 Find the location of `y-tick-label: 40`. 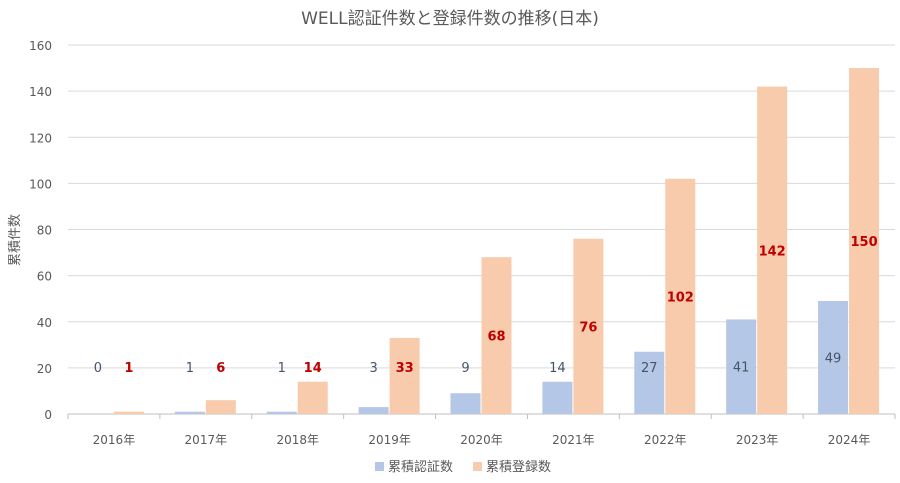

y-tick-label: 40 is located at coordinates (44, 323).